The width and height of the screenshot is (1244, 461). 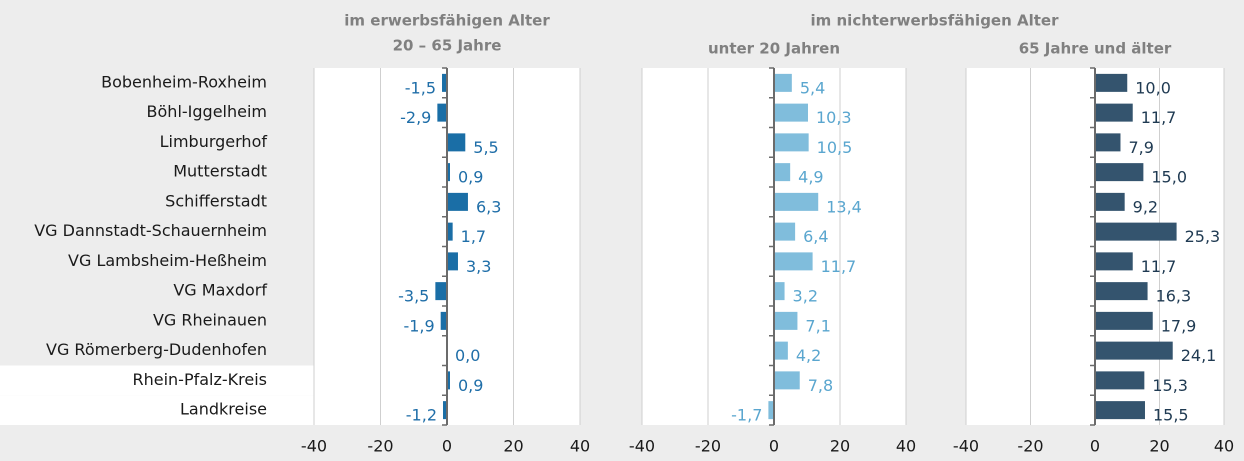 I want to click on value-label: 24,1, so click(x=1199, y=355).